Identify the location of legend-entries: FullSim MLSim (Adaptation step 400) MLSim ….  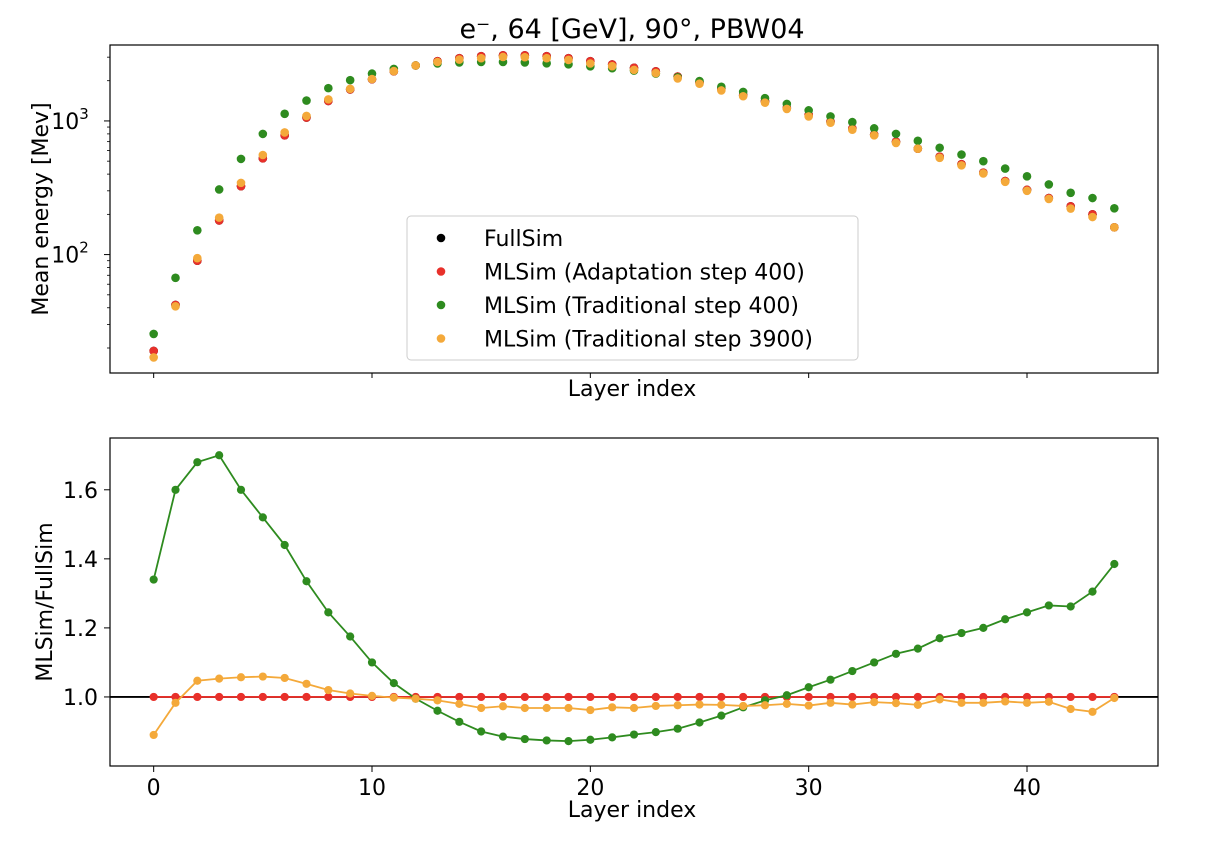
(624, 290).